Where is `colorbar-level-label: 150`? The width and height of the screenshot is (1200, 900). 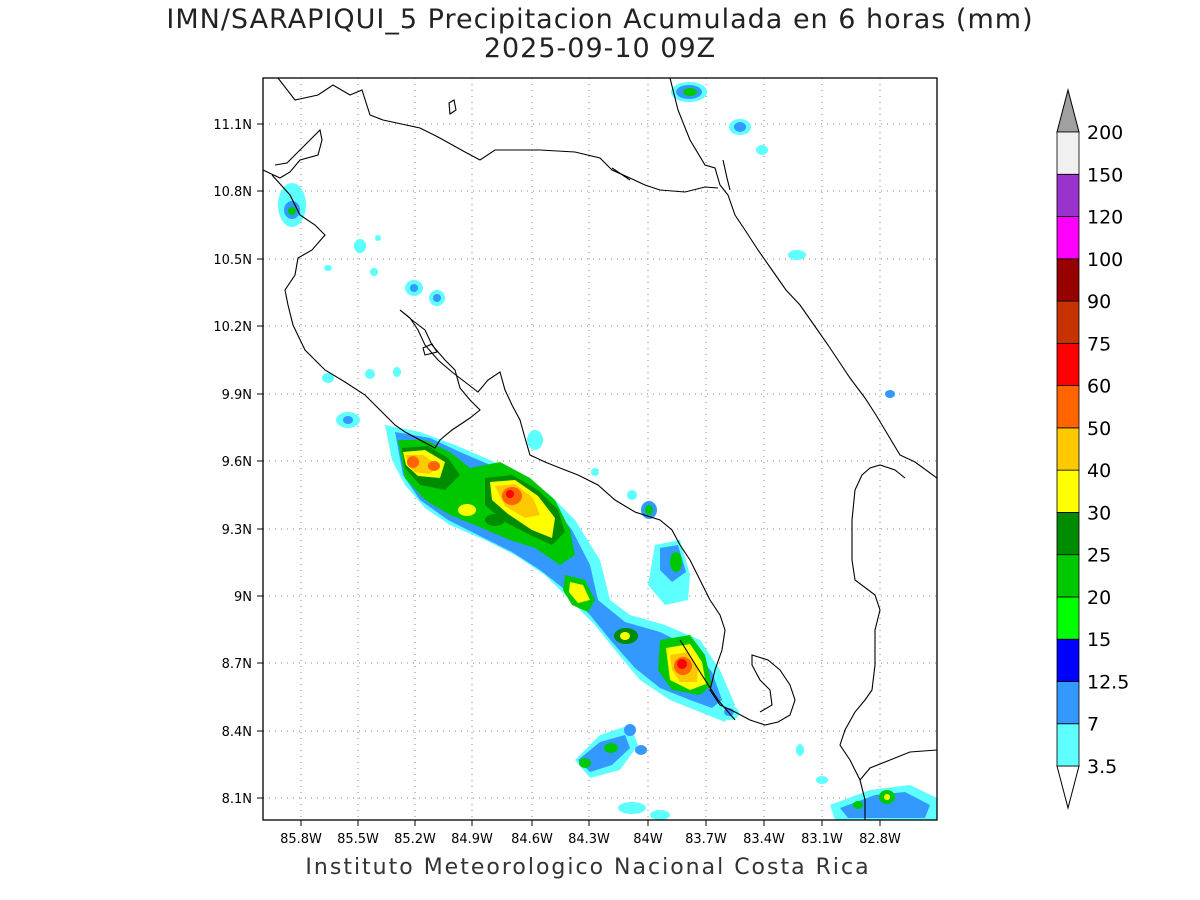
colorbar-level-label: 150 is located at coordinates (1105, 175).